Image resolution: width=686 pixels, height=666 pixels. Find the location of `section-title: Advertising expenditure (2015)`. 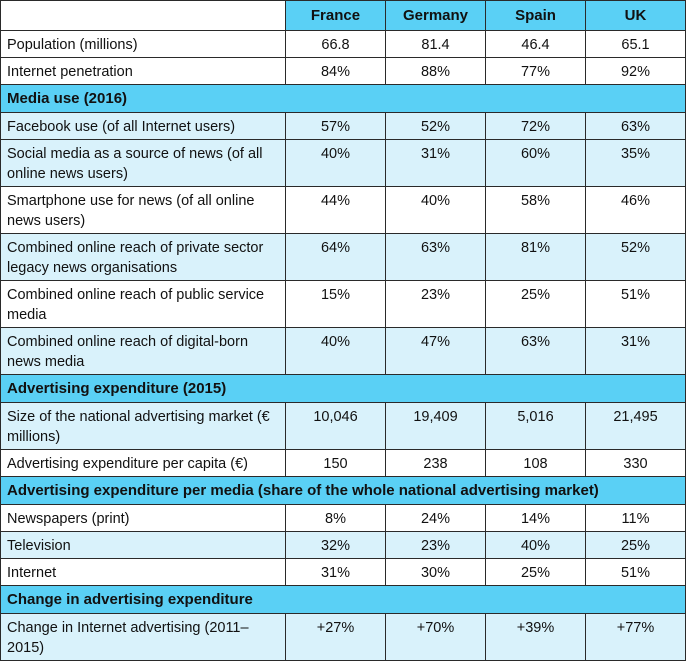

section-title: Advertising expenditure (2015) is located at coordinates (343, 388).